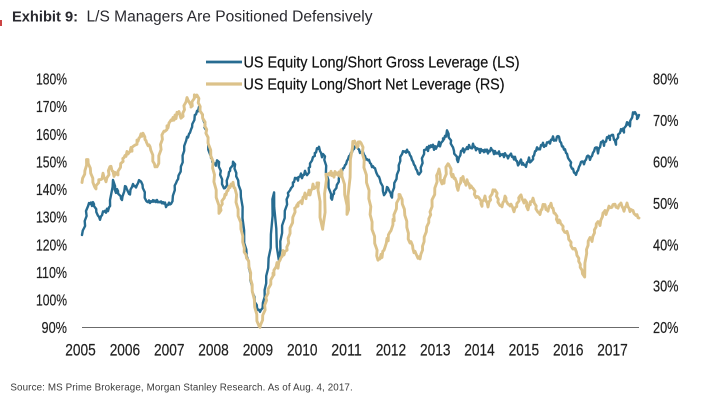 This screenshot has height=407, width=720. What do you see at coordinates (666, 80) in the screenshot?
I see `svg-text: 80%` at bounding box center [666, 80].